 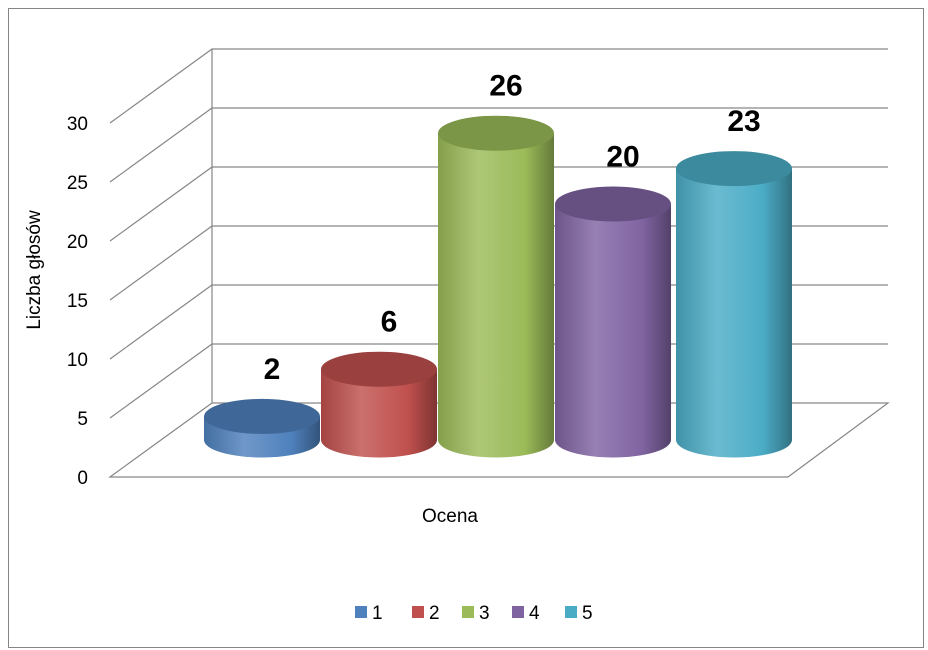 I want to click on floor, so click(x=499, y=440).